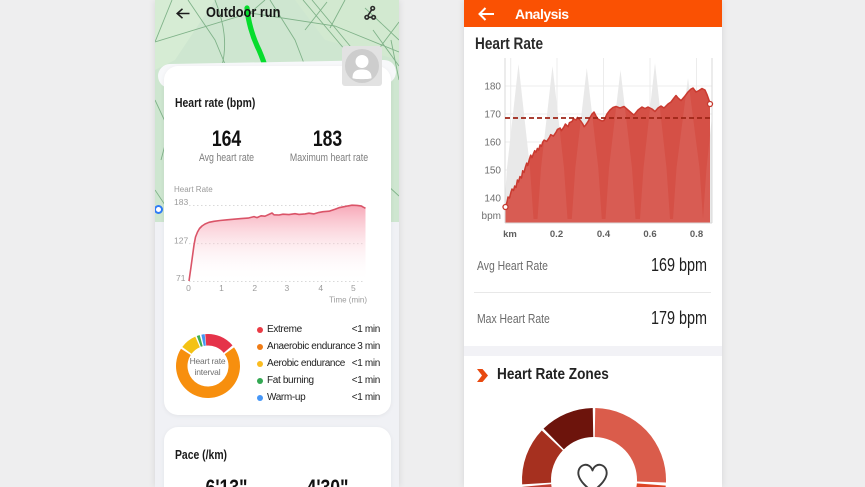 The width and height of the screenshot is (865, 487). Describe the element at coordinates (696, 234) in the screenshot. I see `svg-text: 0.8` at that location.